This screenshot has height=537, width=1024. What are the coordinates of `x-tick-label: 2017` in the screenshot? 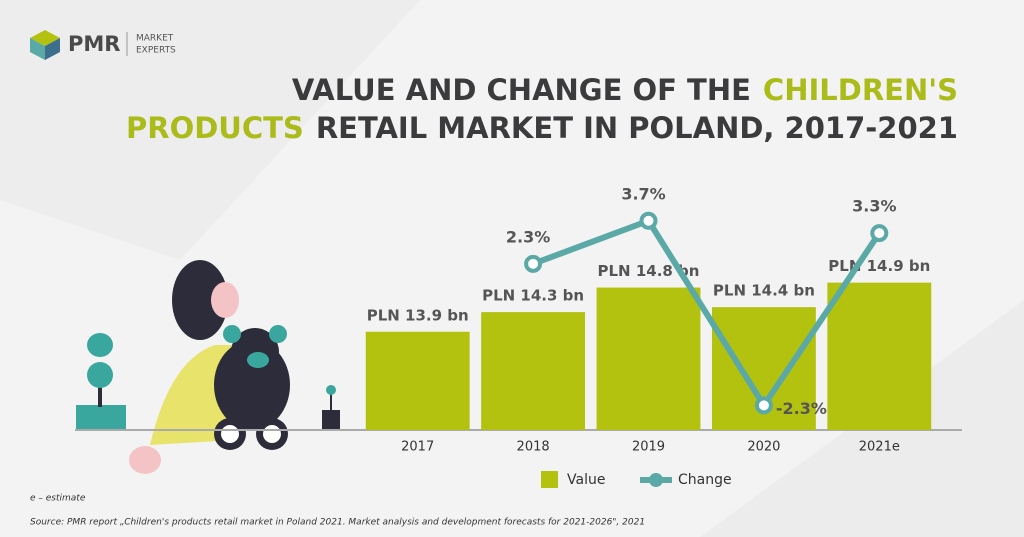 It's located at (417, 447).